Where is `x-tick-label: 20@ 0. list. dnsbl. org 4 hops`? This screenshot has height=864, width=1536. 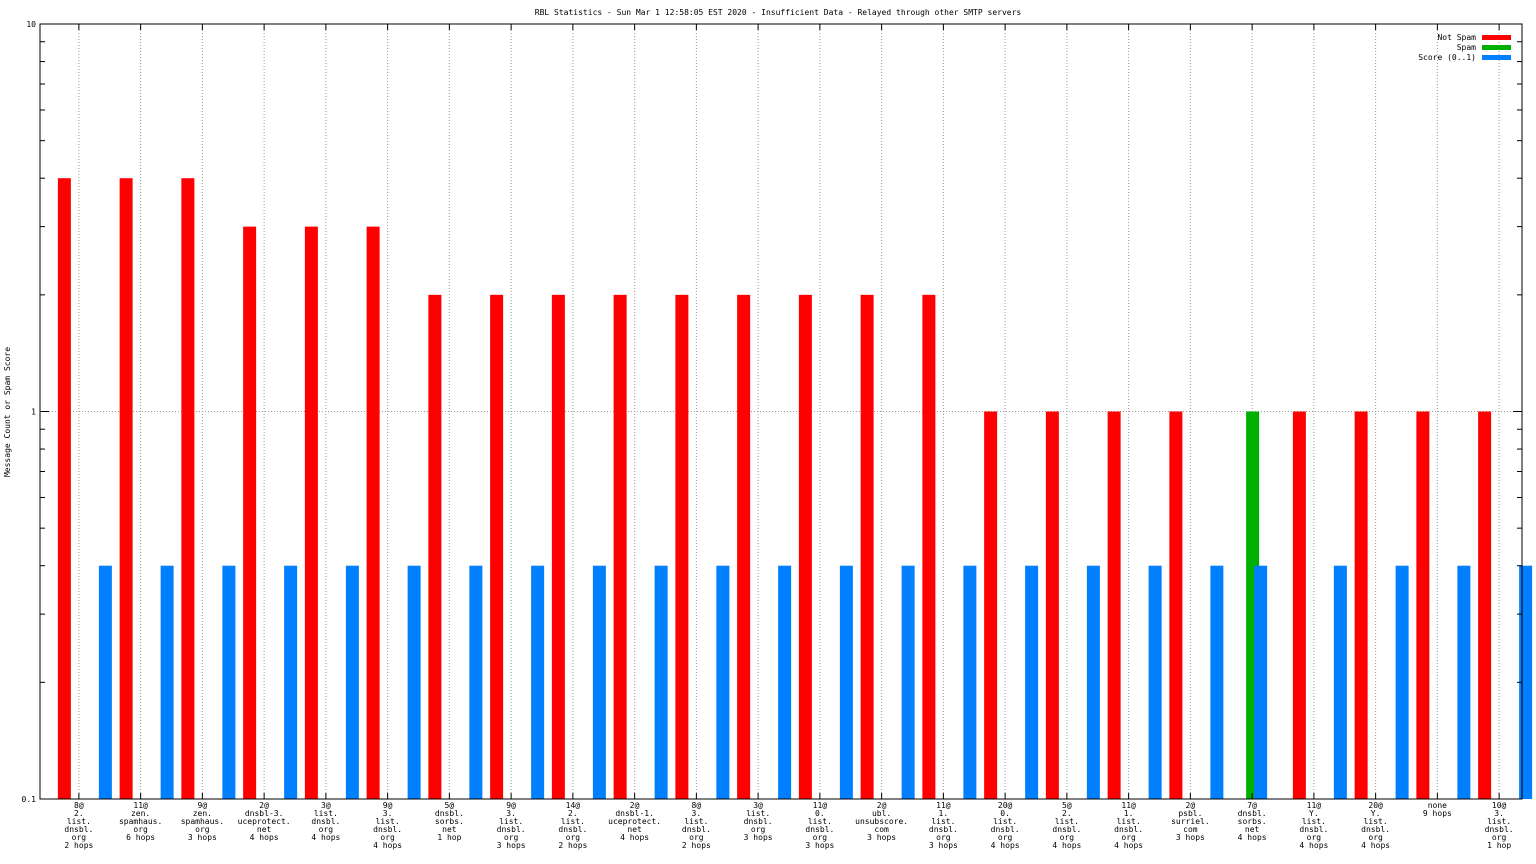
x-tick-label: 20@ 0. list. dnsbl. org 4 hops is located at coordinates (1005, 825).